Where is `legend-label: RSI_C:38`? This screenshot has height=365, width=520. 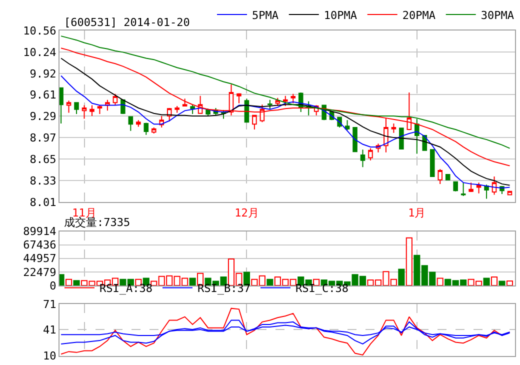
legend-label: RSI_C:38 is located at coordinates (321, 288).